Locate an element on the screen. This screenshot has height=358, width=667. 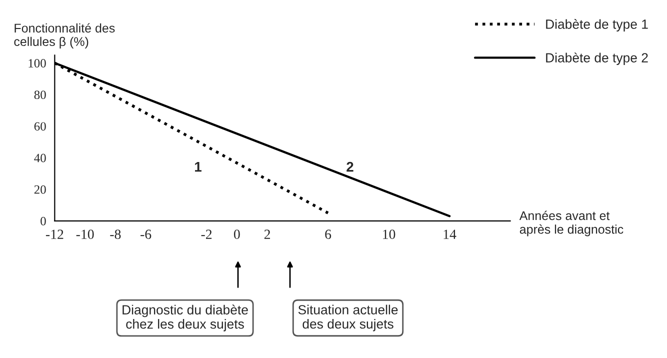
x-tick-label: -10 is located at coordinates (85, 234).